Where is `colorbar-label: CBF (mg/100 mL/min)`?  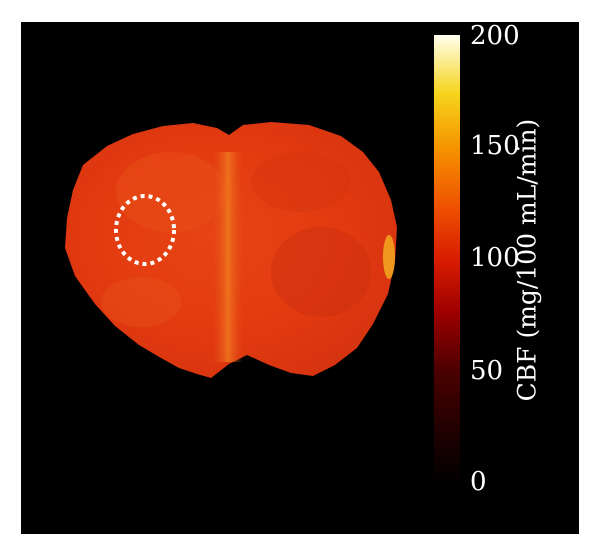 colorbar-label: CBF (mg/100 mL/min) is located at coordinates (527, 260).